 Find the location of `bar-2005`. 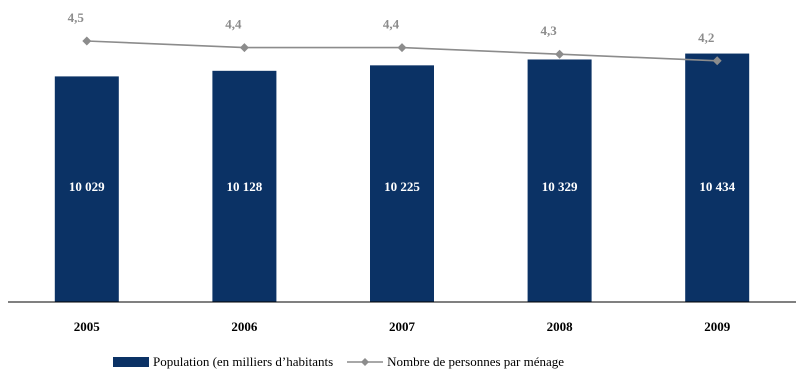

bar-2005 is located at coordinates (86, 189).